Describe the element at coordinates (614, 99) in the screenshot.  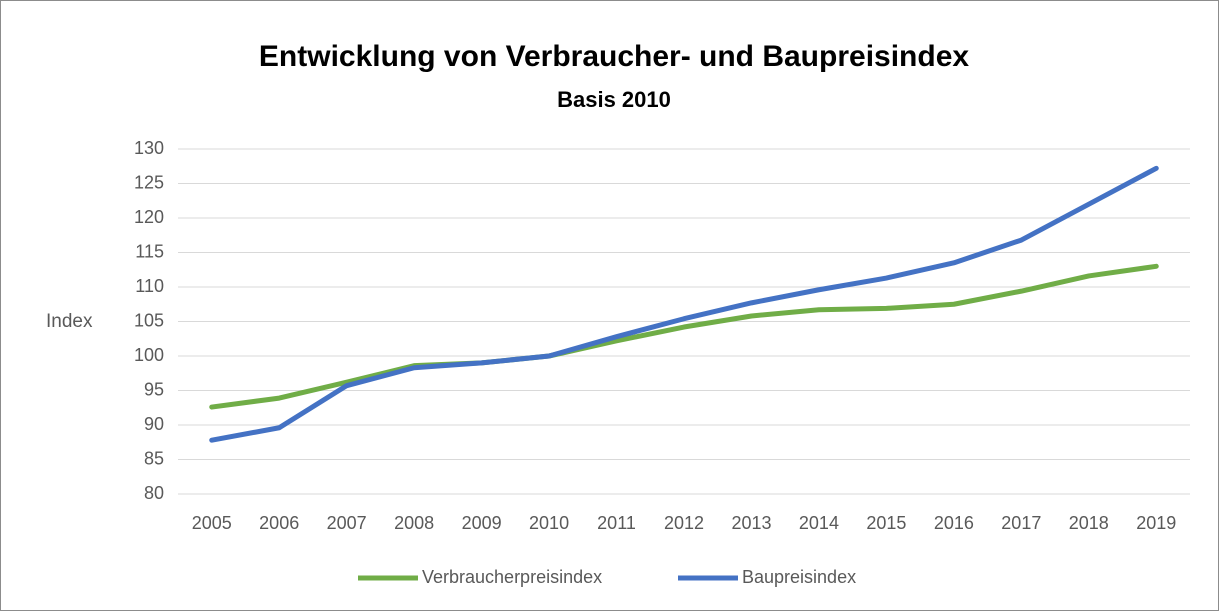
I see `chart-subtitle: Basis 2010` at that location.